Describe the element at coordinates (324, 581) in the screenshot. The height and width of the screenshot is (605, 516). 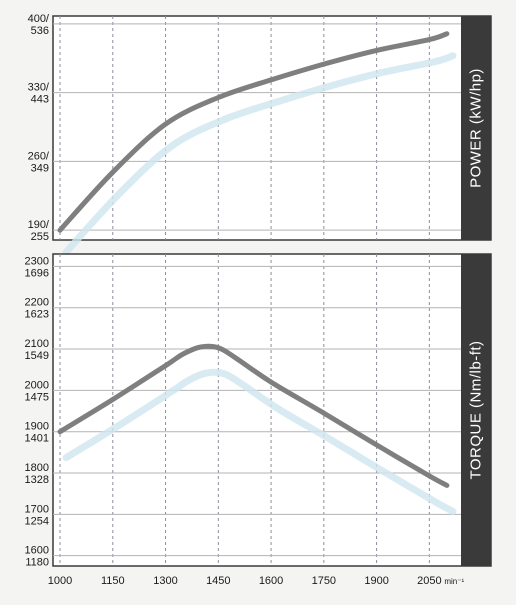
I see `x-tick-label-1750: 1750` at that location.